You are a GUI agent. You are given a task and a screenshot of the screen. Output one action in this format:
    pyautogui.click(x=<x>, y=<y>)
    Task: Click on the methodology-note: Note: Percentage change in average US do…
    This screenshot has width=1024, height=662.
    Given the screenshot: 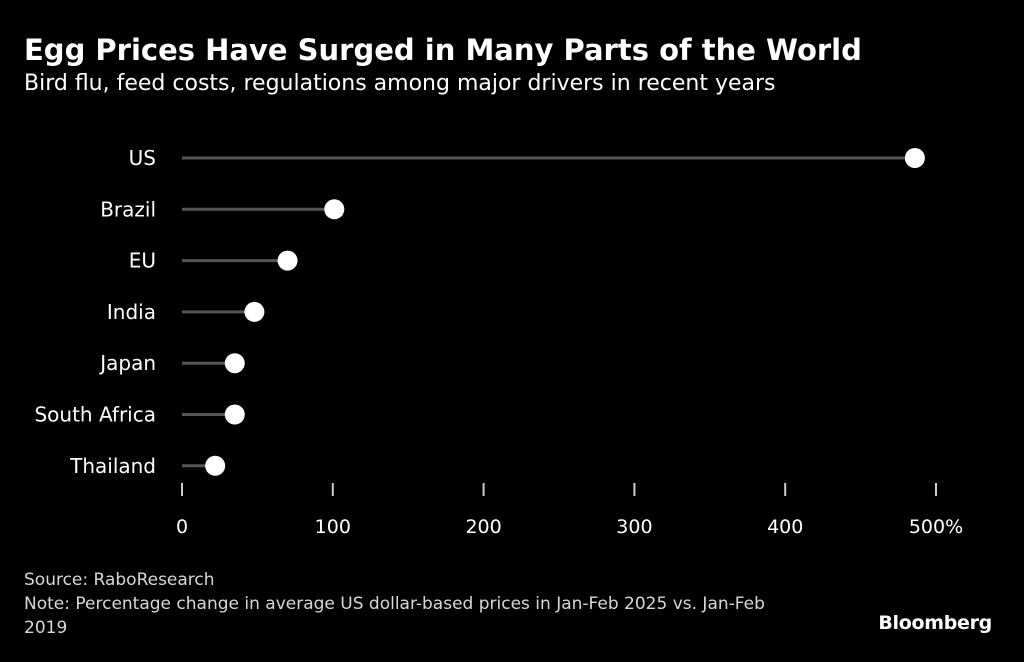 What is the action you would take?
    pyautogui.click(x=394, y=616)
    